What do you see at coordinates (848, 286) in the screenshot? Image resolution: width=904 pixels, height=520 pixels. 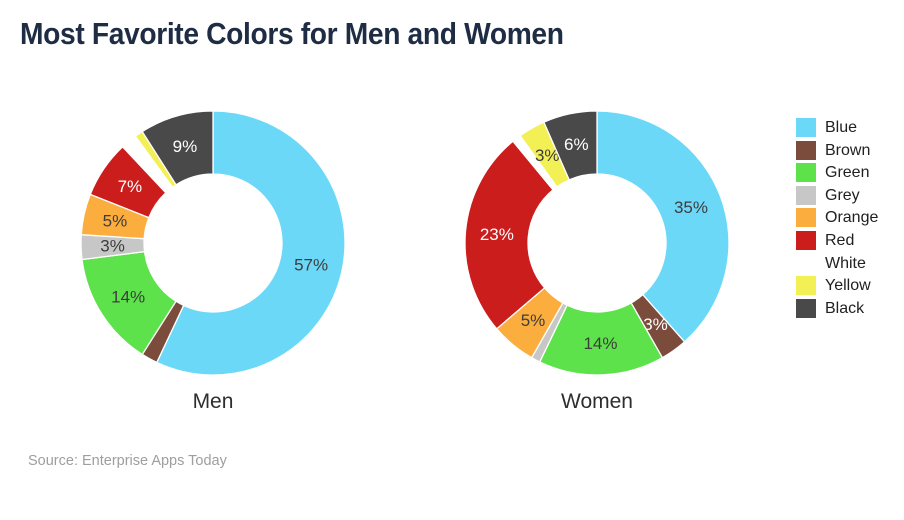 I see `legend-label-yellow: Yellow` at bounding box center [848, 286].